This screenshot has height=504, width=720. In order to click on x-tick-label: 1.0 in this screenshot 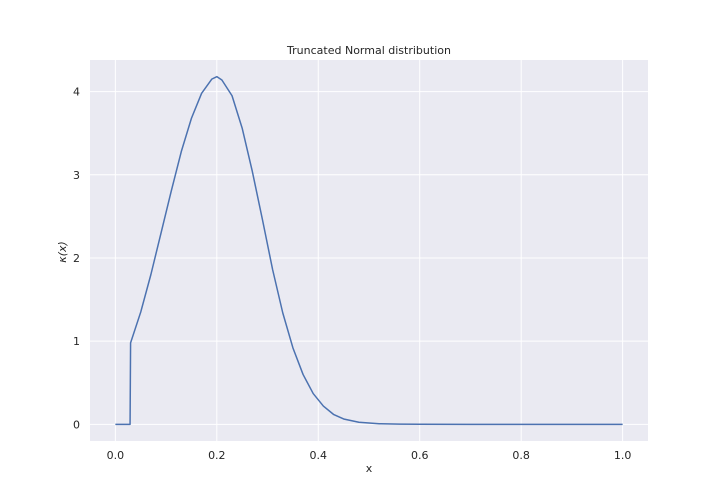, I will do `click(623, 455)`.